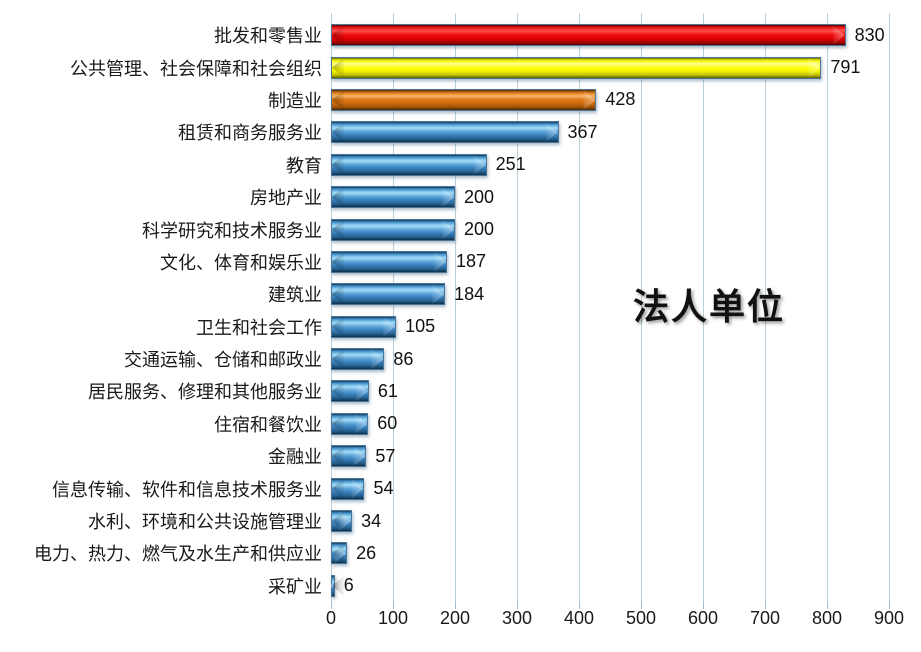 This screenshot has width=921, height=652. I want to click on x-axis-tick-label: 100, so click(393, 618).